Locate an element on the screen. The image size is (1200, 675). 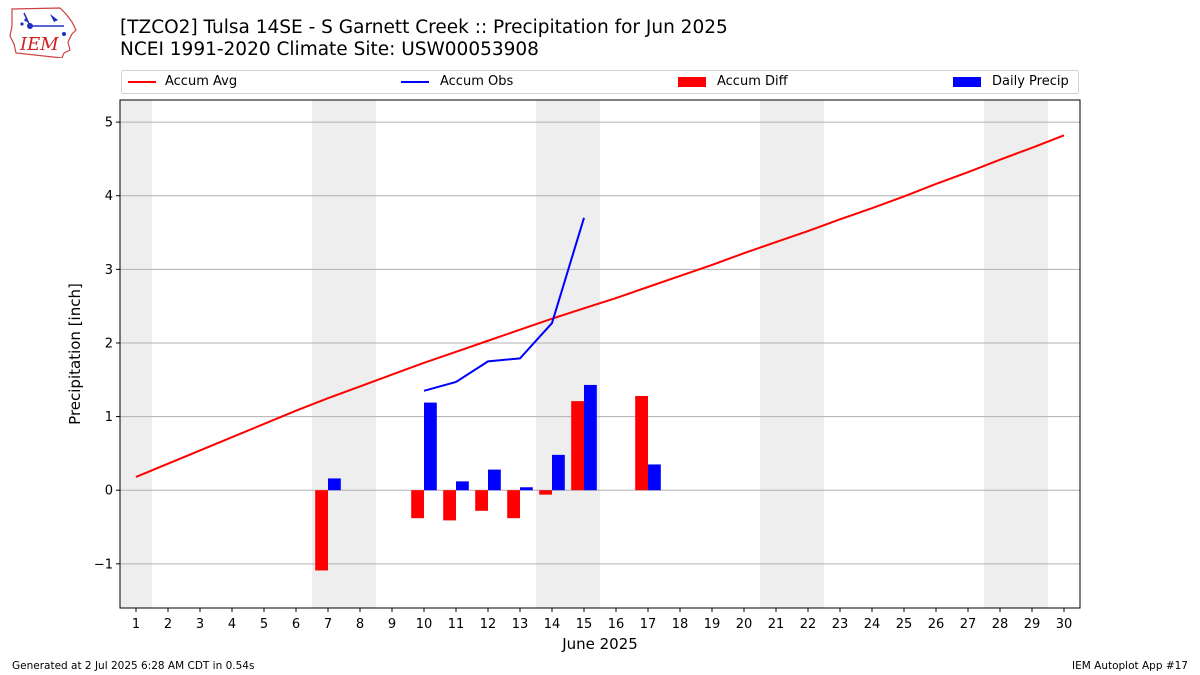
legend-label-accum-obs: Accum Obs is located at coordinates (477, 81).